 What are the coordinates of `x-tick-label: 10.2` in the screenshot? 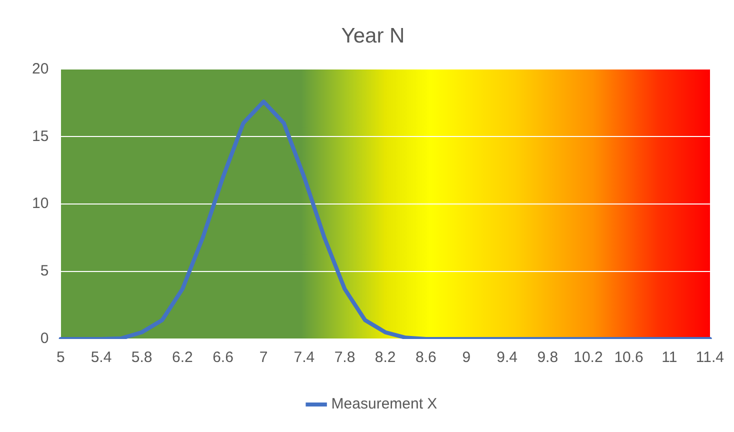 It's located at (588, 357).